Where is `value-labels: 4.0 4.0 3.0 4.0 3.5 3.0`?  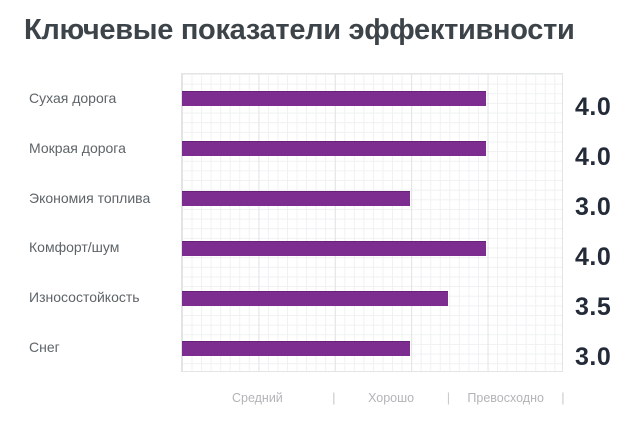
value-labels: 4.0 4.0 3.0 4.0 3.5 3.0 is located at coordinates (605, 222).